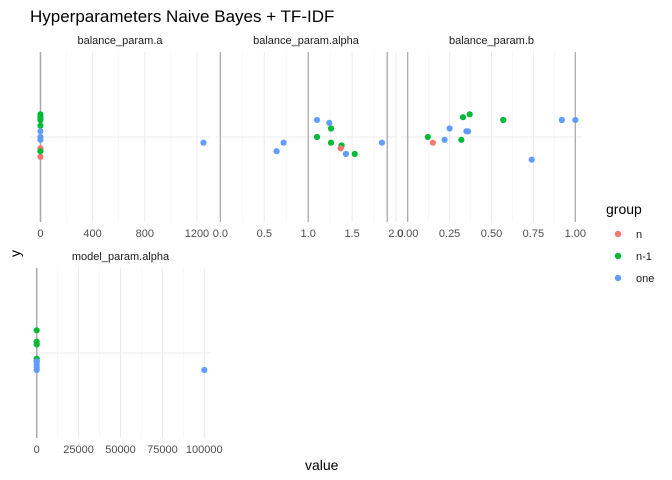  What do you see at coordinates (220, 234) in the screenshot?
I see `x-tick-label: 0.0` at bounding box center [220, 234].